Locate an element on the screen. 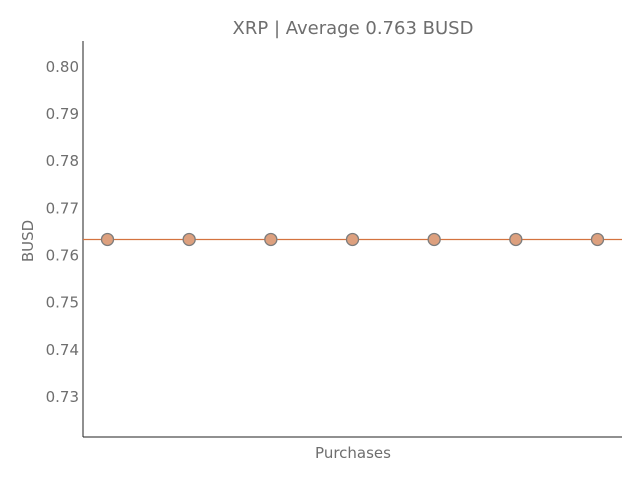  y-tick-label: 0.76 is located at coordinates (62, 256).